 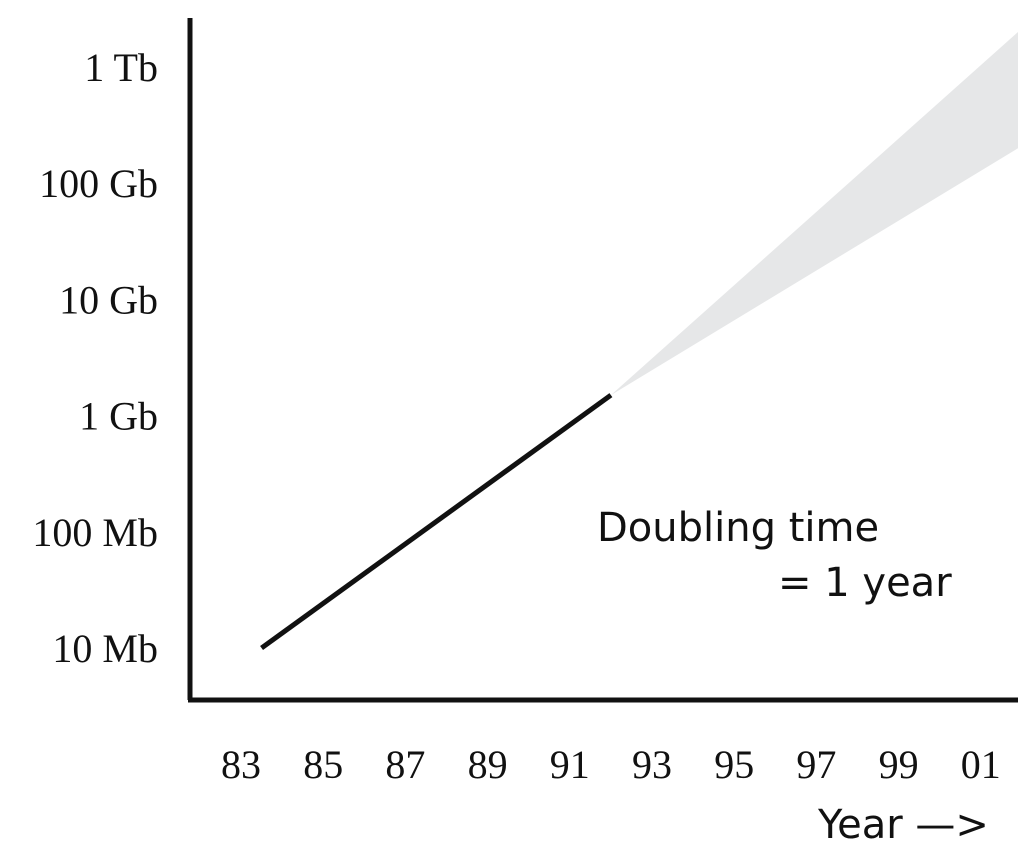 What do you see at coordinates (865, 583) in the screenshot?
I see `annotation-line-2: = 1 year` at bounding box center [865, 583].